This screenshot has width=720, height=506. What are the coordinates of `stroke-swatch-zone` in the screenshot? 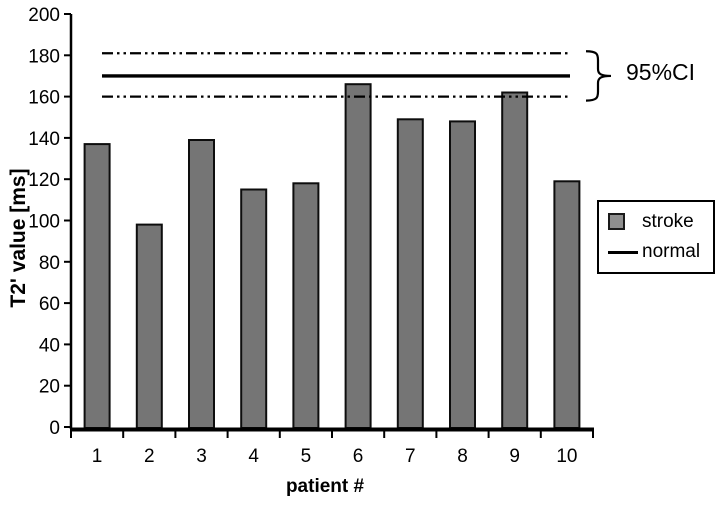 It's located at (623, 222).